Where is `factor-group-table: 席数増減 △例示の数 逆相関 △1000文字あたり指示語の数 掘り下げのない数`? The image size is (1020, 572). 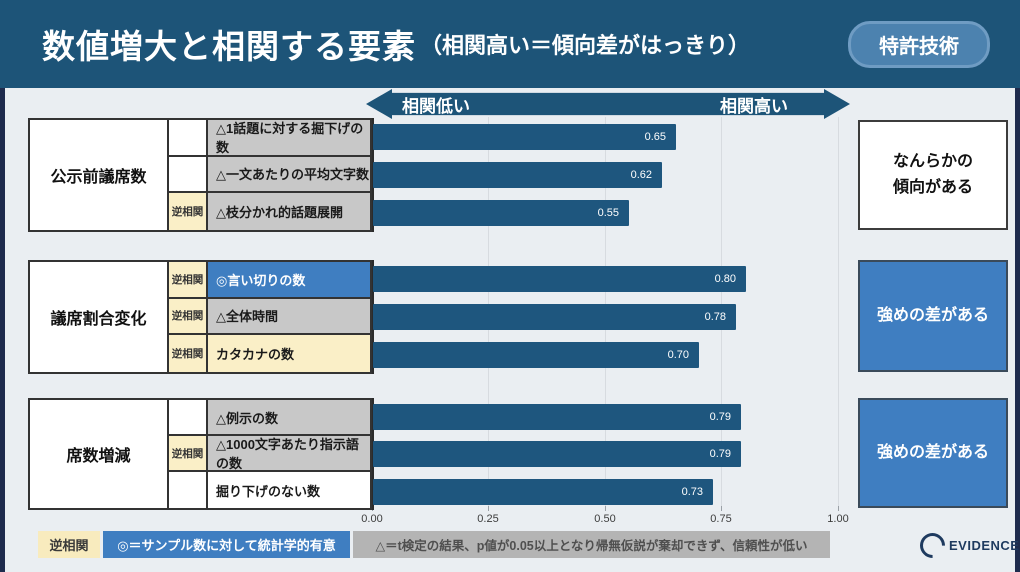 factor-group-table: 席数増減 △例示の数 逆相関 △1000文字あたり指示語の数 掘り下げのない数 is located at coordinates (200, 454).